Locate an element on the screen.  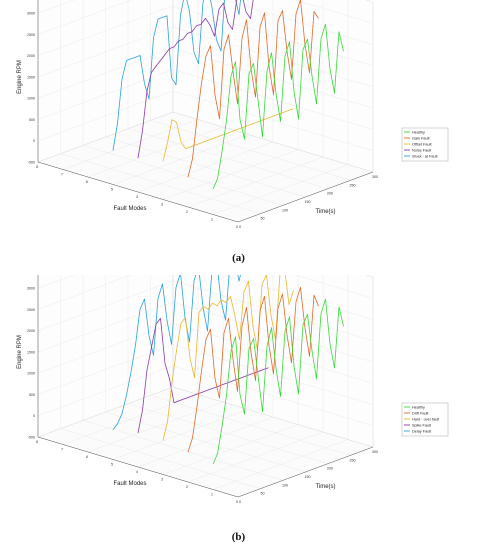
panel-label-b: (b) is located at coordinates (238, 537).